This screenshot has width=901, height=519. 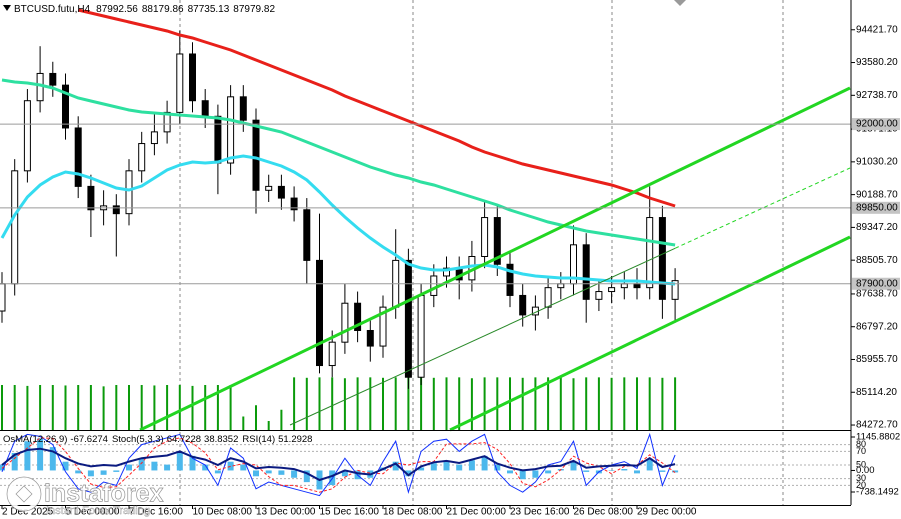 What do you see at coordinates (93, 512) in the screenshot?
I see `x-tick-label: 5 Dec 00:00` at bounding box center [93, 512].